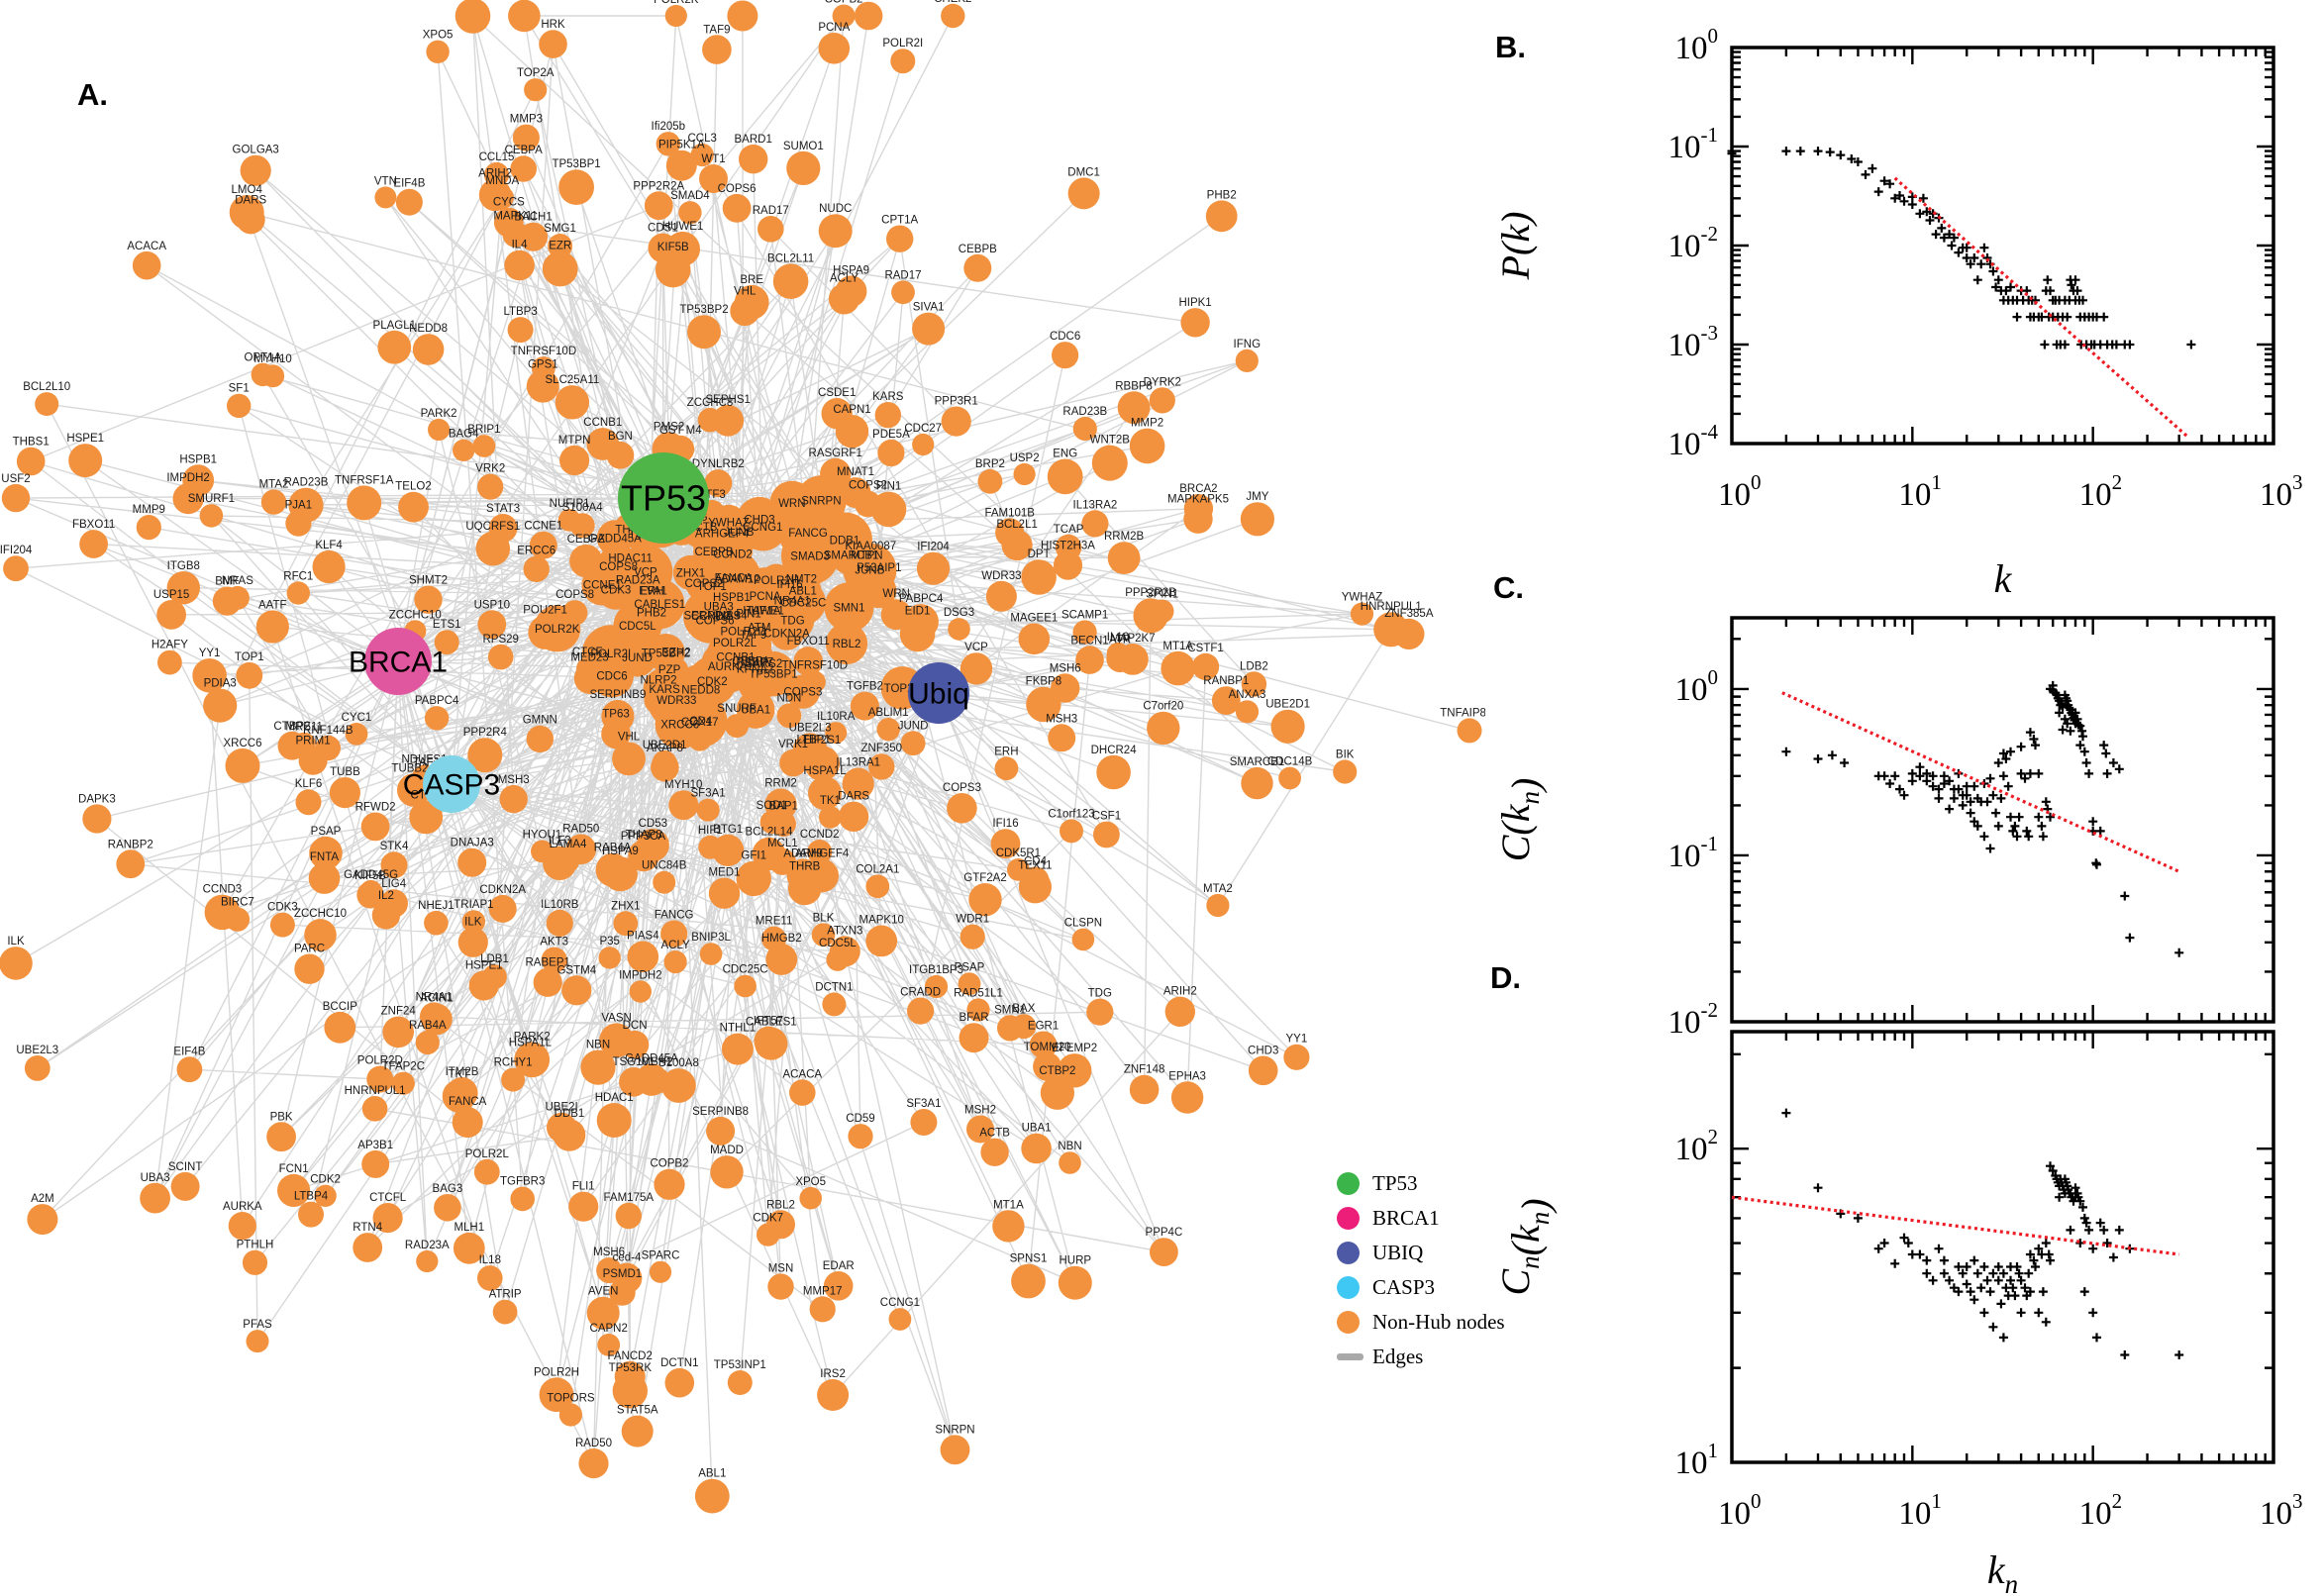 Image resolution: width=2323 pixels, height=1596 pixels. What do you see at coordinates (802, 1074) in the screenshot?
I see `network-node-label: ACACA` at bounding box center [802, 1074].